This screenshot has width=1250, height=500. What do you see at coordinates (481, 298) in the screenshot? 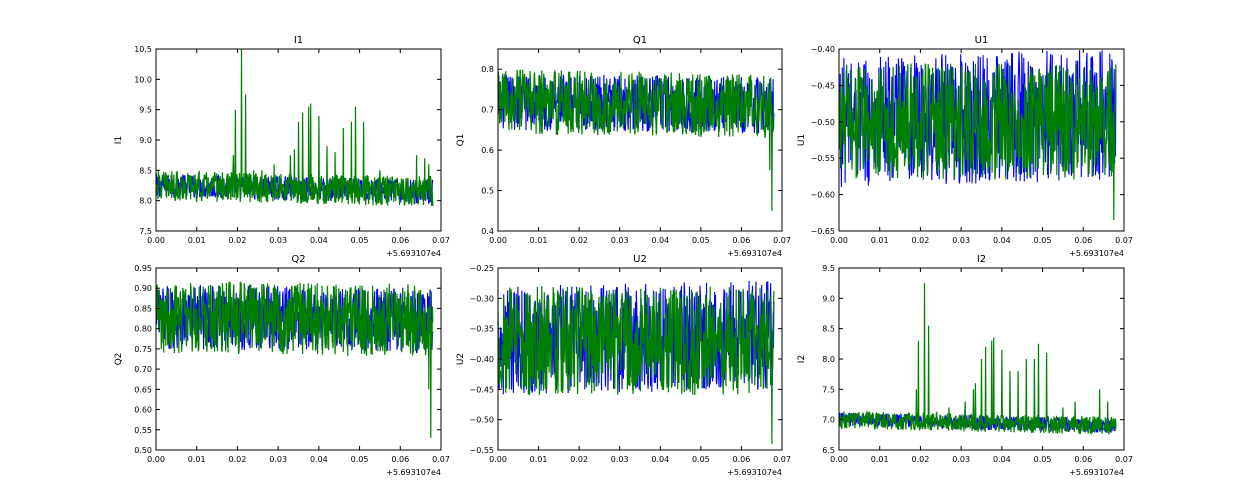
I see `y-tick-label: −0.30` at bounding box center [481, 298].